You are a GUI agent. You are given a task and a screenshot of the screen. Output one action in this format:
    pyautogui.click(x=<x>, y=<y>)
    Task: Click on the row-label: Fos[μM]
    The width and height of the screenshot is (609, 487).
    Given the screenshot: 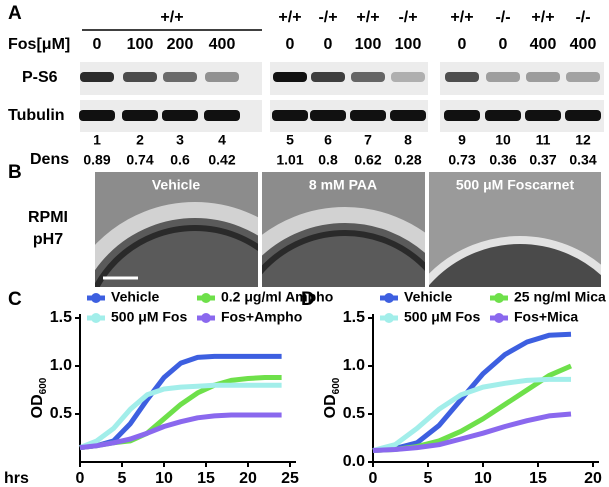 What is the action you would take?
    pyautogui.click(x=39, y=44)
    